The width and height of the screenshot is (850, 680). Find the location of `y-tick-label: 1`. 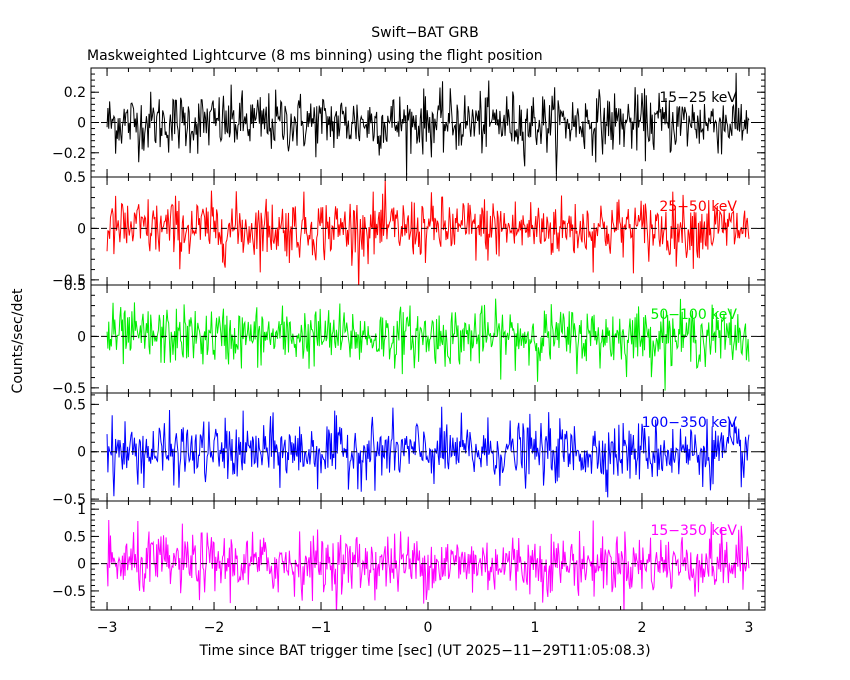

y-tick-label: 1 is located at coordinates (81, 510).